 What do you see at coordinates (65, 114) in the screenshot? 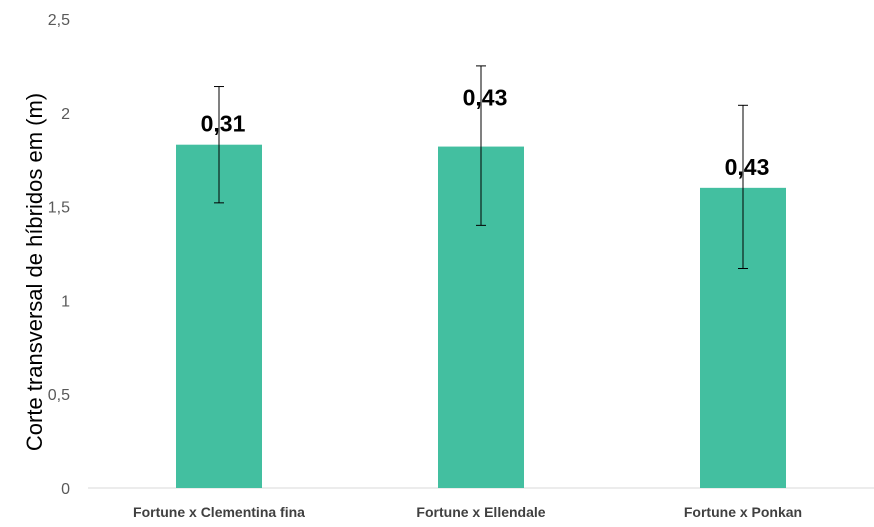
I see `y-tick-label: 2` at bounding box center [65, 114].